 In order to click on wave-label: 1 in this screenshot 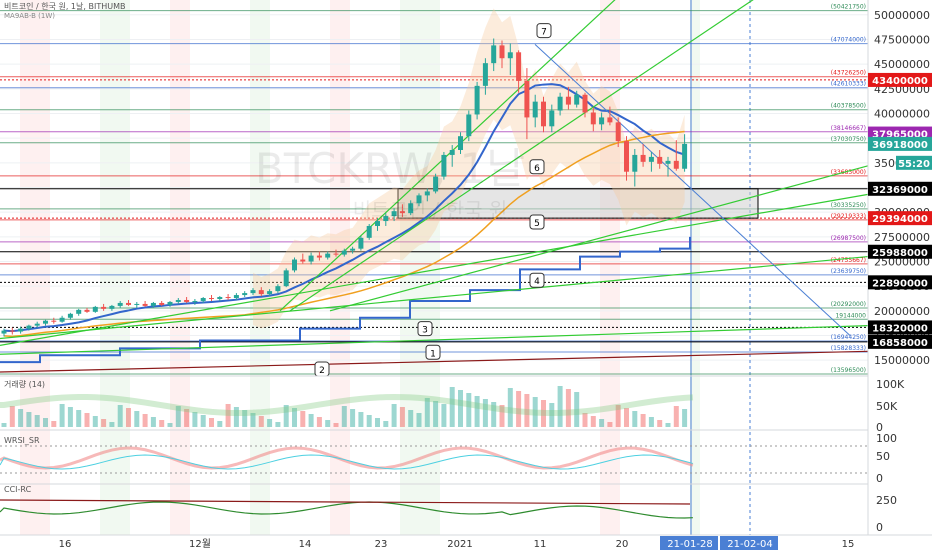, I will do `click(433, 354)`.